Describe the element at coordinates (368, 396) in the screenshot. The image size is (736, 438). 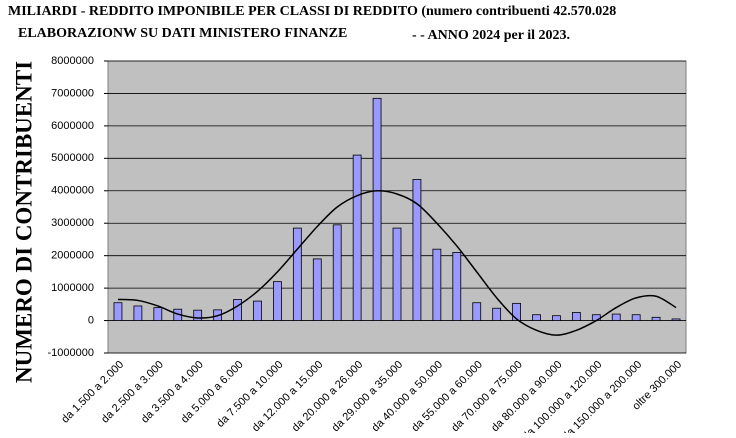
I see `x-tick-label: da 29.000 a 35.000` at that location.